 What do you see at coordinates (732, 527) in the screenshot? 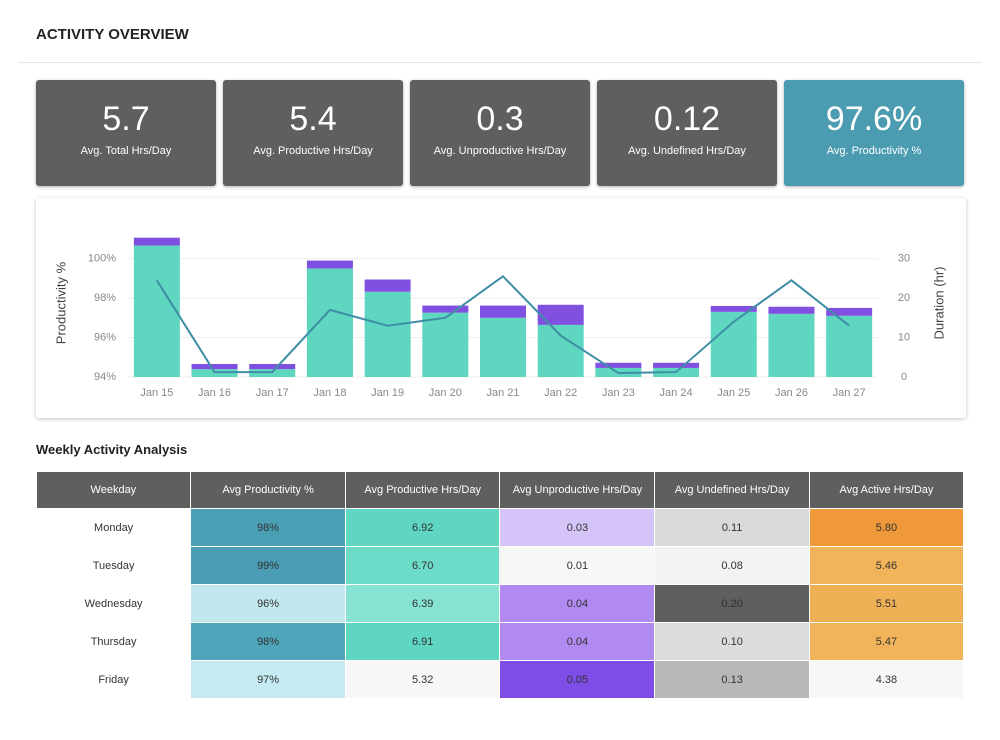
I see `table-cell: 0.11` at bounding box center [732, 527].